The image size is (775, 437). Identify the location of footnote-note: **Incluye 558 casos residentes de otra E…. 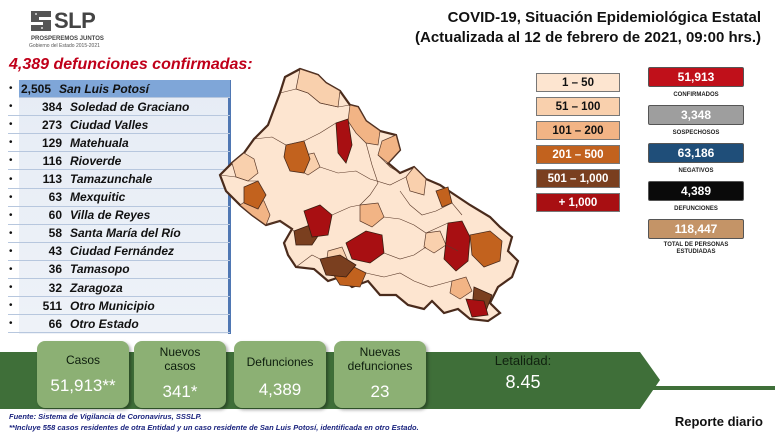
(214, 427).